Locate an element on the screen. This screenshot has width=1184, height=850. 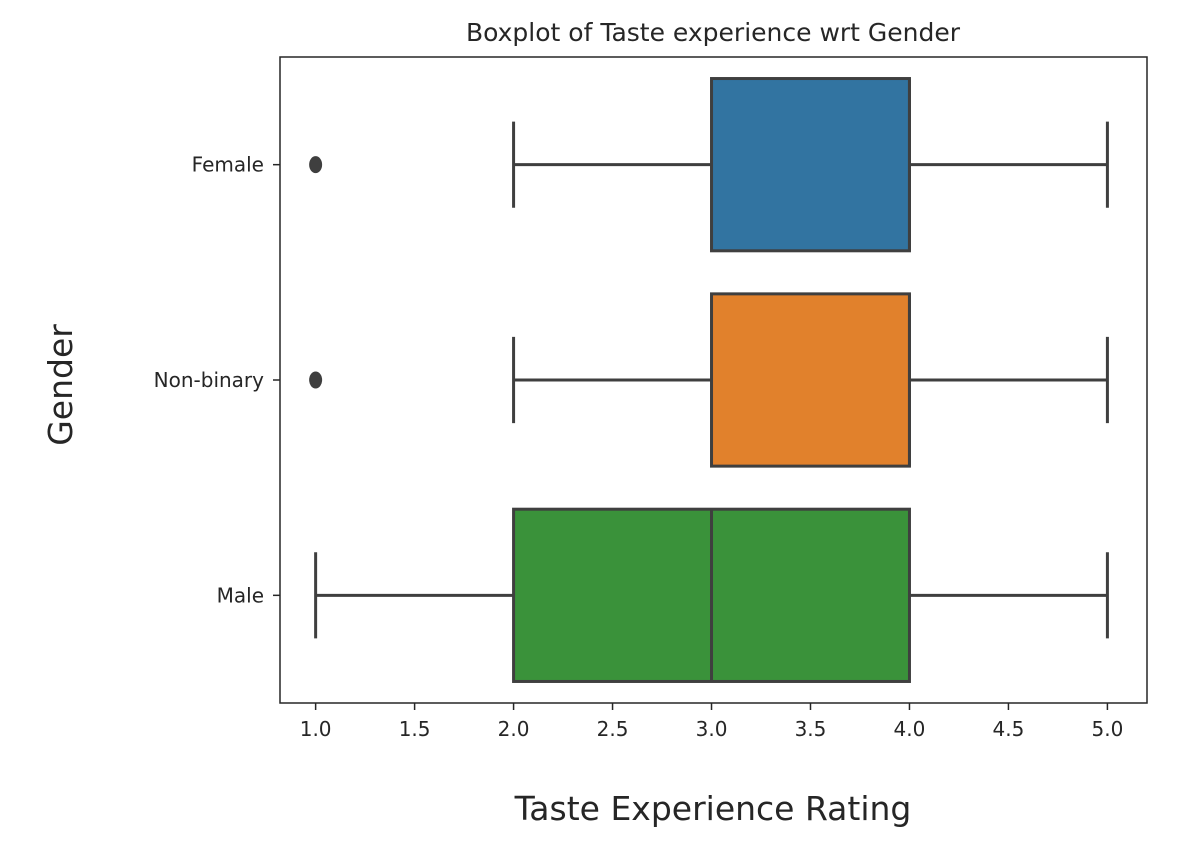
x-tick-label-0: 1.0 is located at coordinates (316, 729).